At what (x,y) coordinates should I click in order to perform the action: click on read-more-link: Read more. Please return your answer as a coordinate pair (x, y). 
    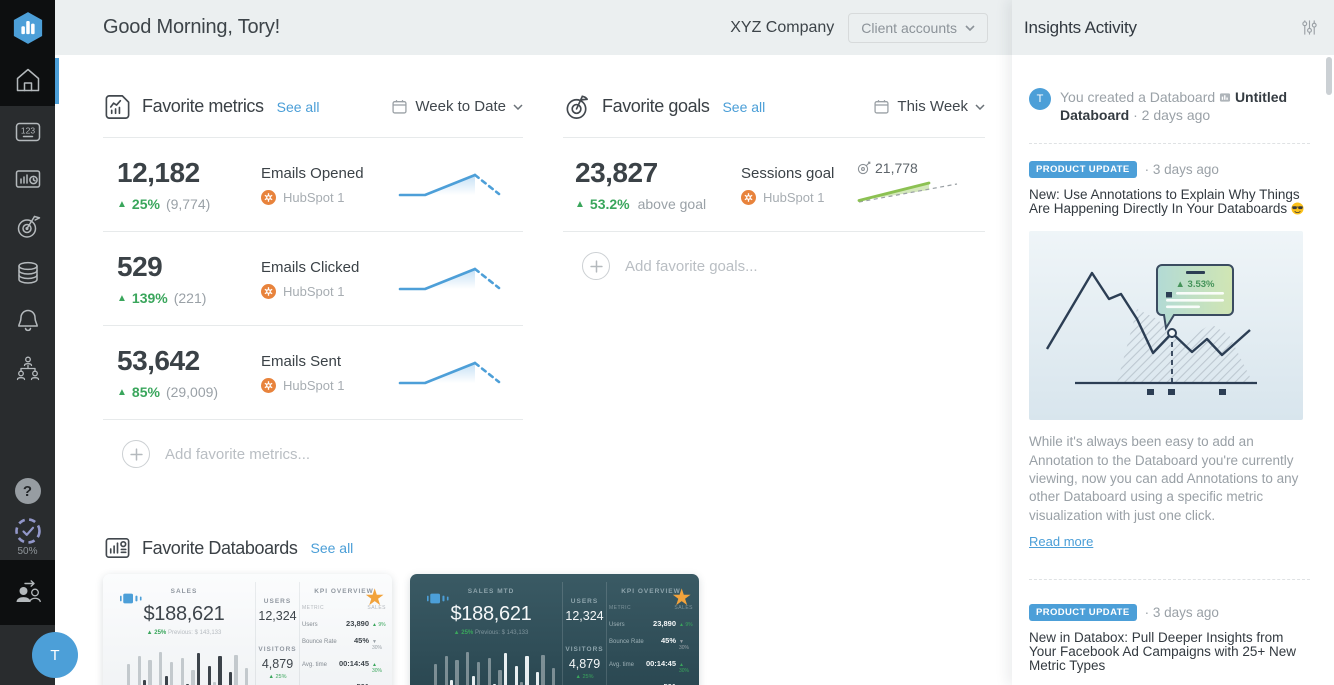
    Looking at the image, I should click on (1061, 541).